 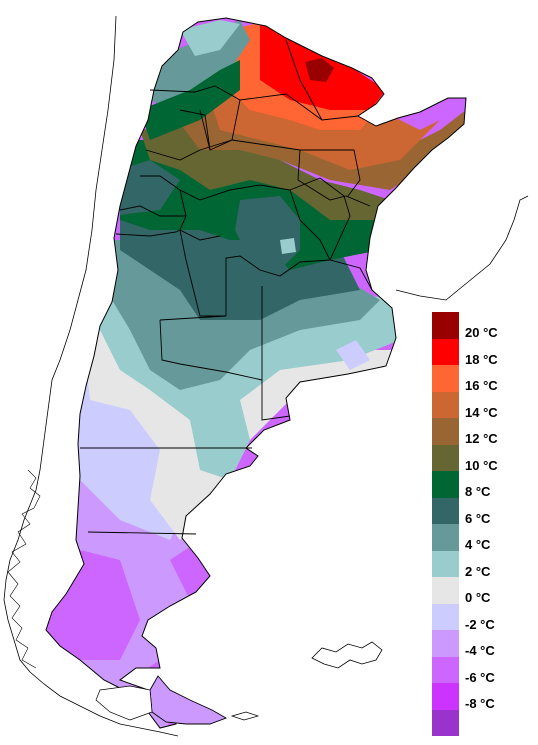 I want to click on legend-item: 2 °C, so click(x=485, y=564).